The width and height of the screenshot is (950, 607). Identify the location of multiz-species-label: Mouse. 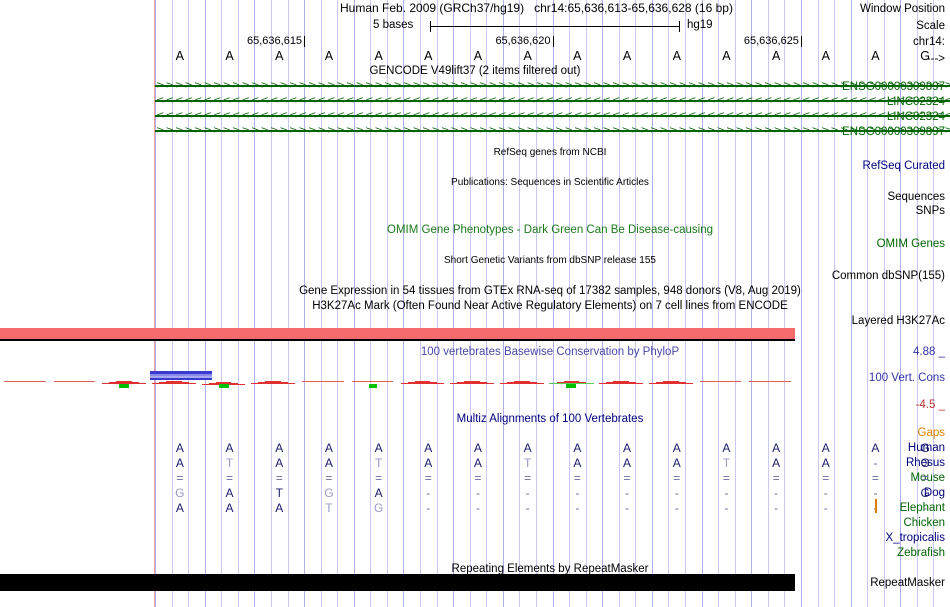
(927, 478).